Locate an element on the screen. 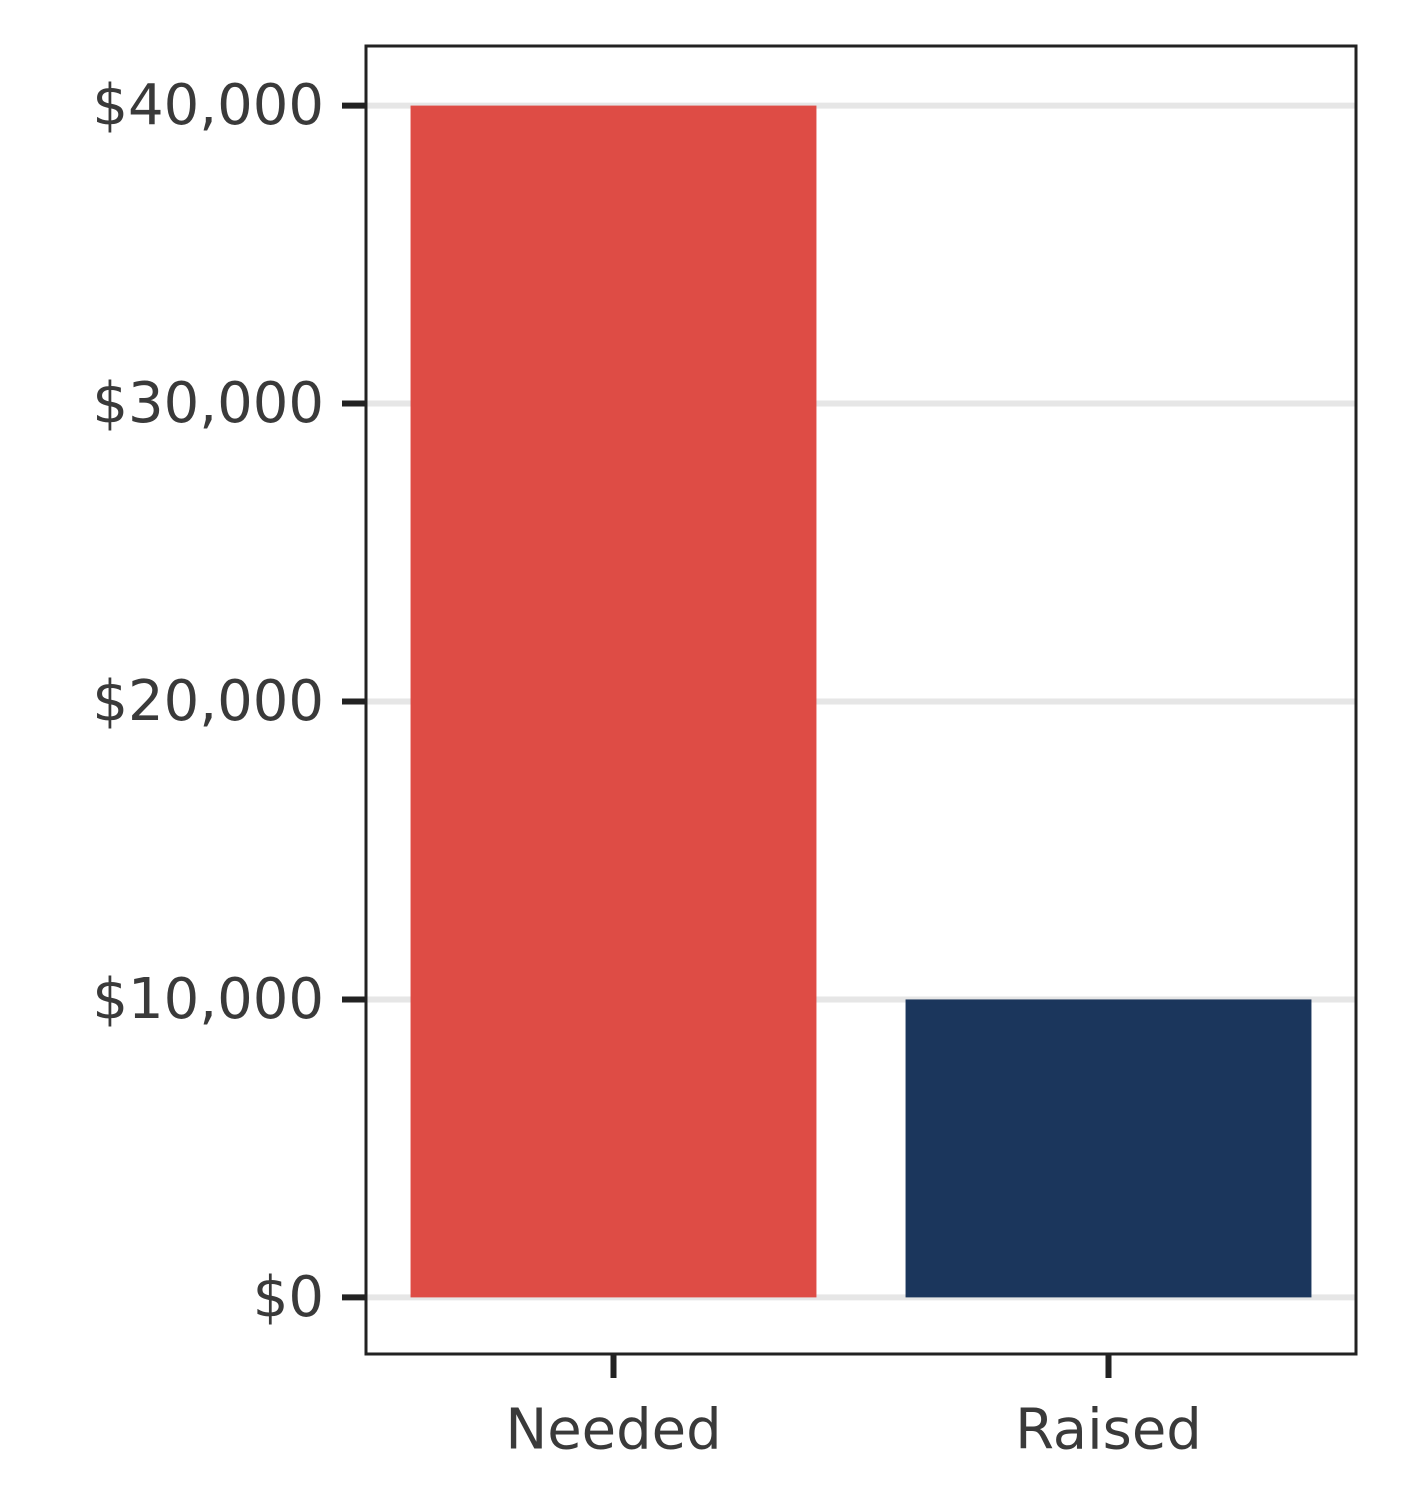 Image resolution: width=1404 pixels, height=1512 pixels. x-tick-label: Raised is located at coordinates (1108, 1430).